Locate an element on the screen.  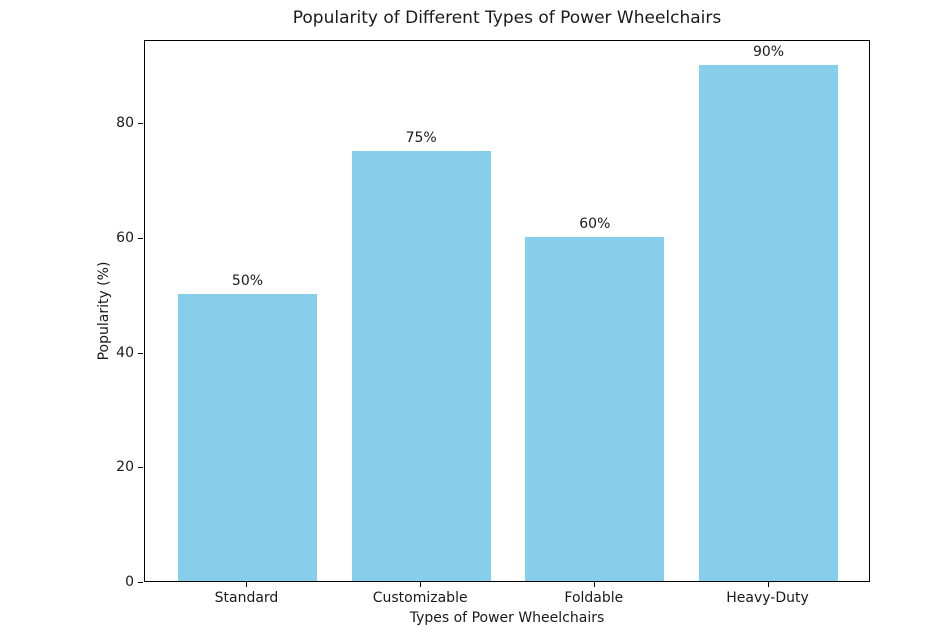
x-tick-label: Standard is located at coordinates (246, 598).